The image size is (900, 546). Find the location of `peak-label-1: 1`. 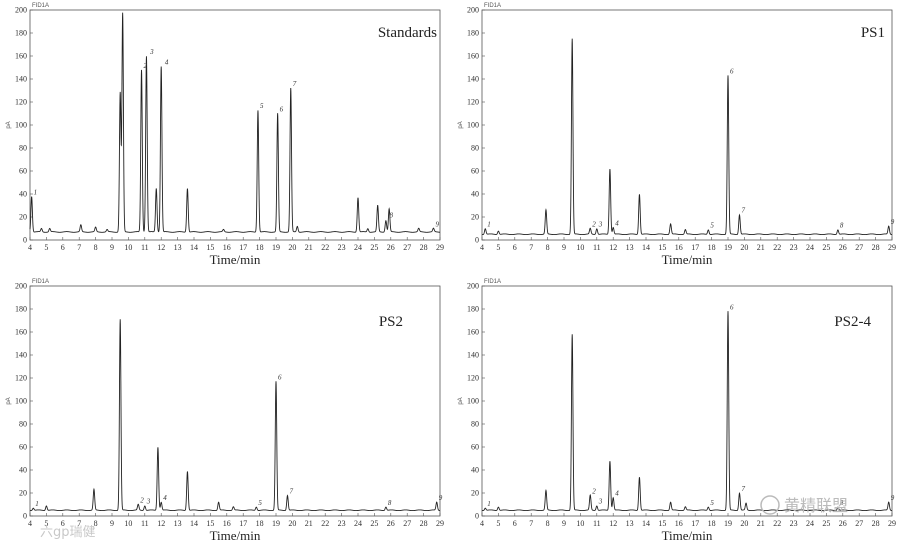

peak-label-1: 1 is located at coordinates (489, 225).